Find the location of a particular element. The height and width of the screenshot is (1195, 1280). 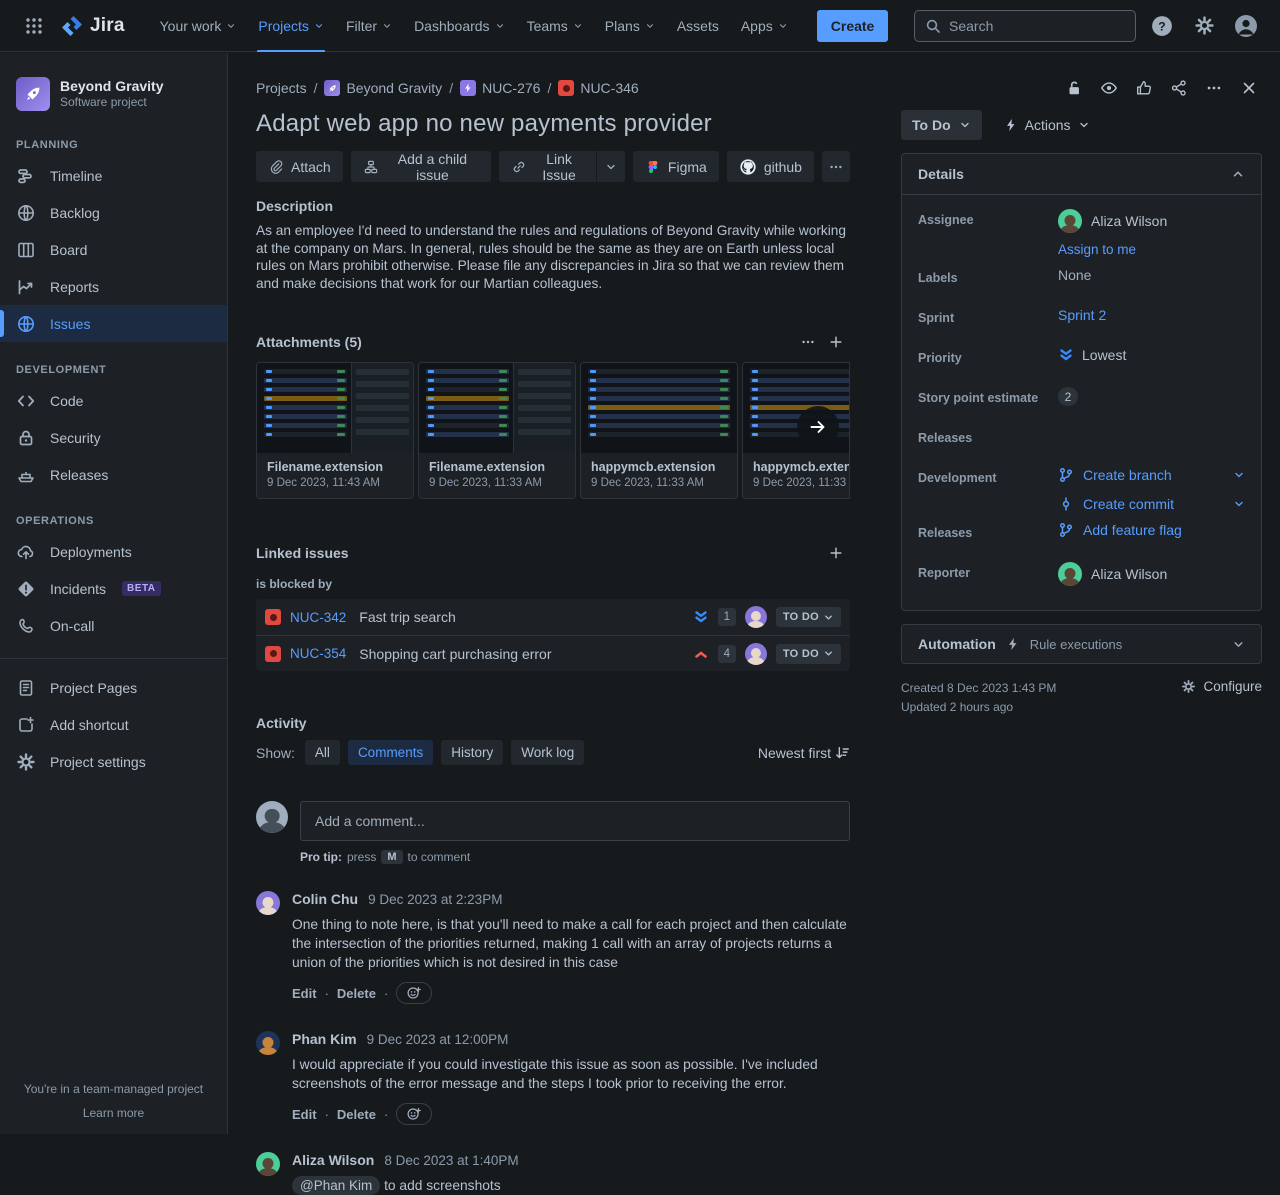

details-panel-header: Details is located at coordinates (1081, 174).